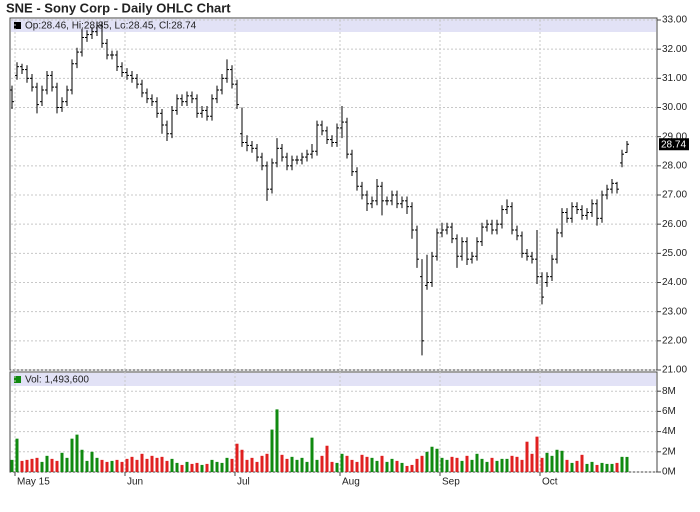 The image size is (700, 512). I want to click on volume-legend-icon, so click(17, 379).